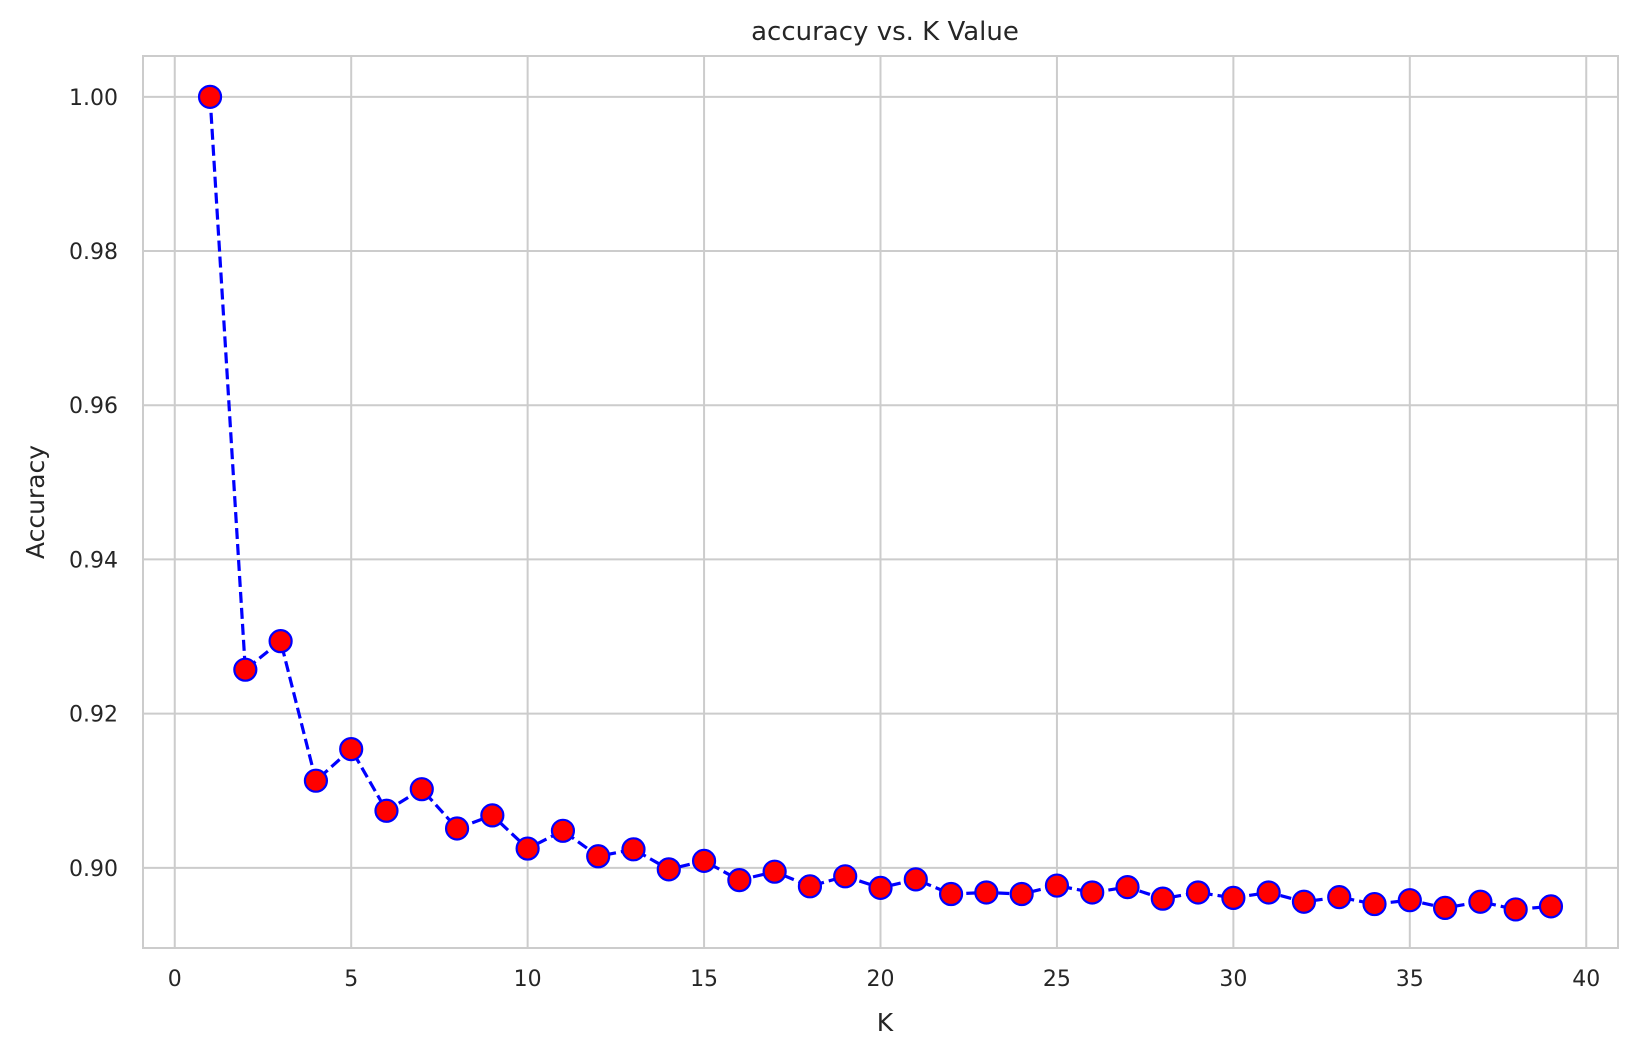  Describe the element at coordinates (35, 502) in the screenshot. I see `y-axis-label: Accuracy` at that location.